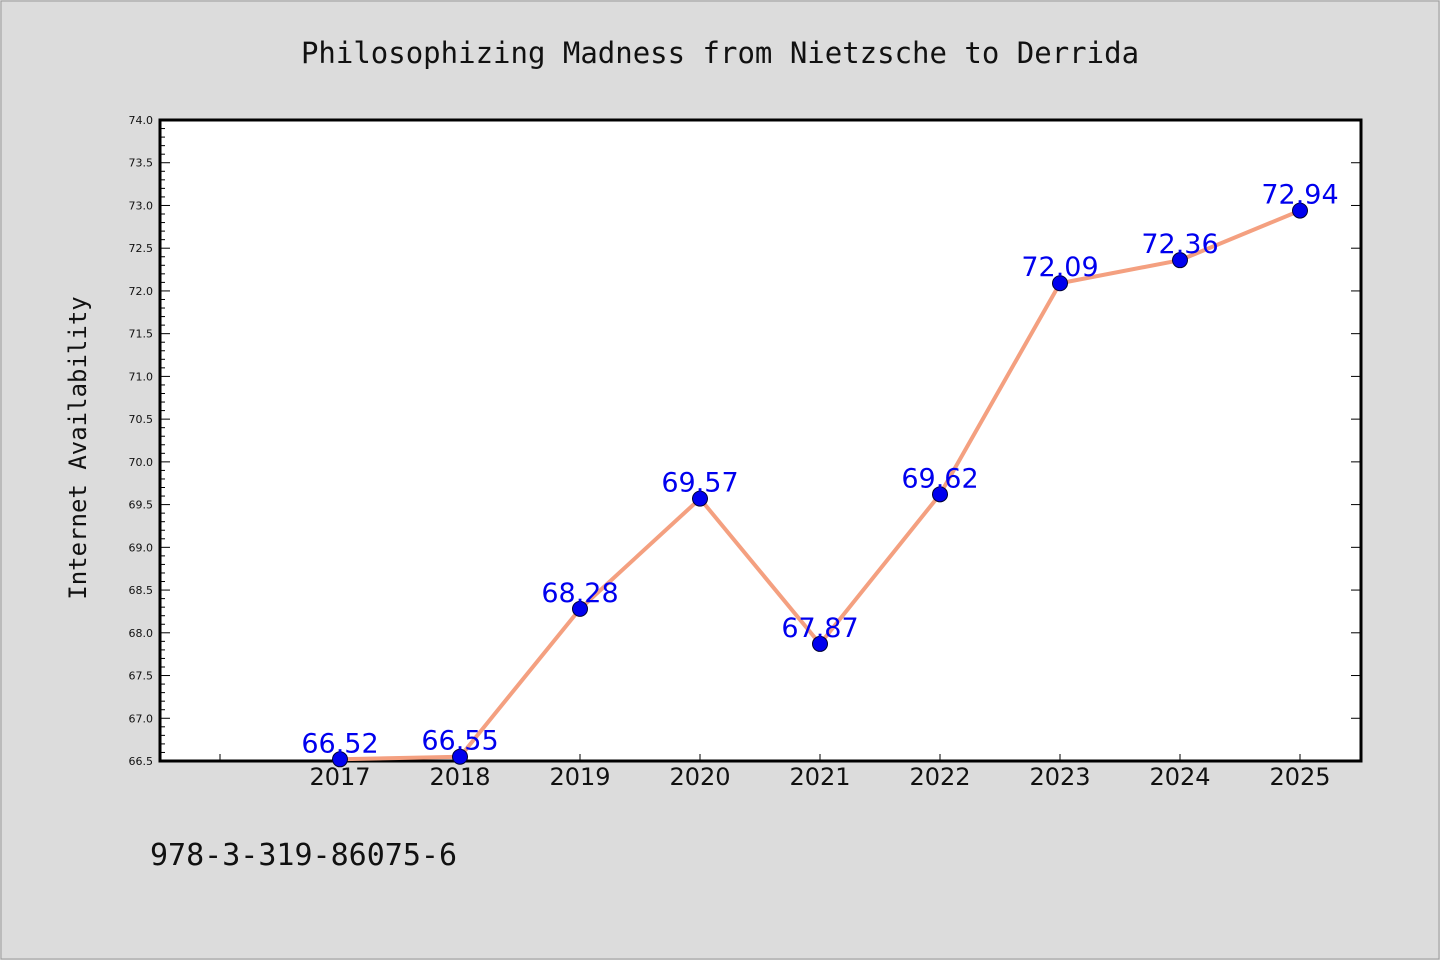 This screenshot has height=960, width=1440. I want to click on y-tick-label: 67.5, so click(141, 676).